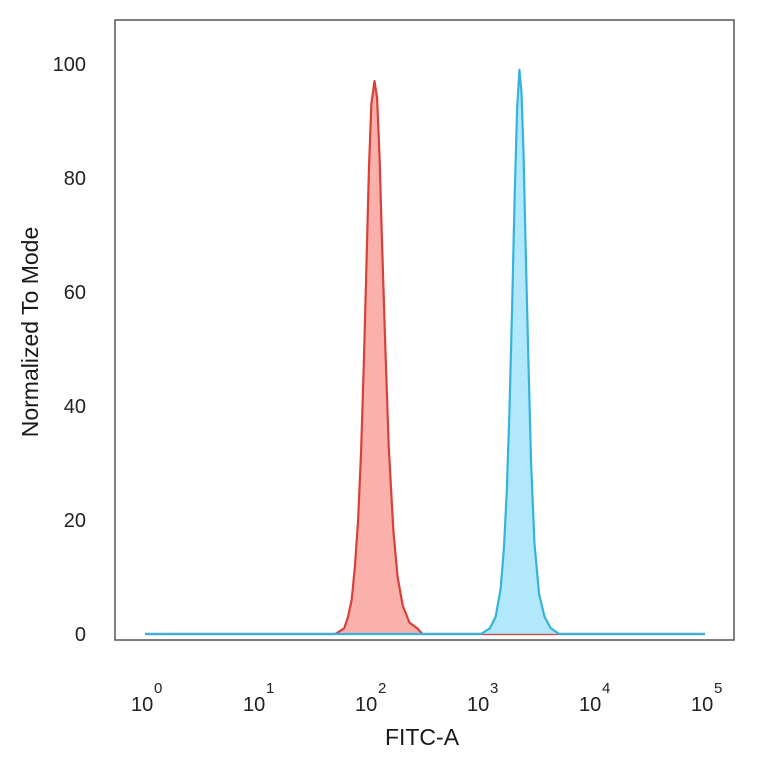 The width and height of the screenshot is (764, 764). I want to click on y-tick-label: 60, so click(75, 293).